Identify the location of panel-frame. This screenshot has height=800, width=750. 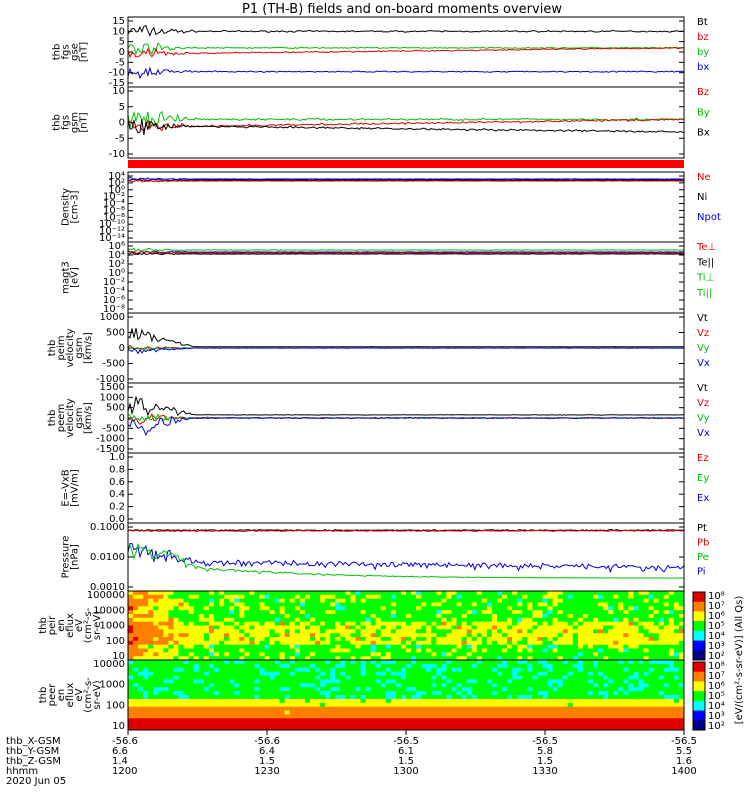
(406, 557).